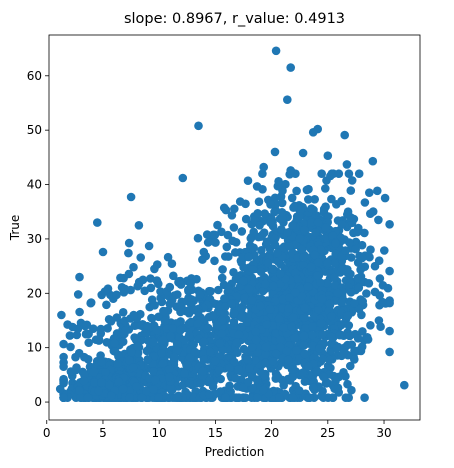  I want to click on x-tick-label: 15, so click(215, 433).